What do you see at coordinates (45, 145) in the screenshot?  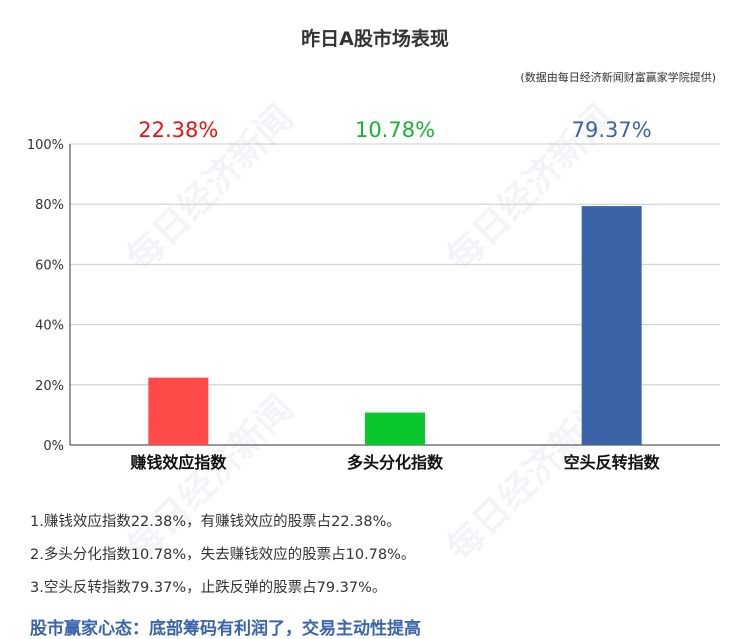 I see `y-tick-label: 100%` at bounding box center [45, 145].